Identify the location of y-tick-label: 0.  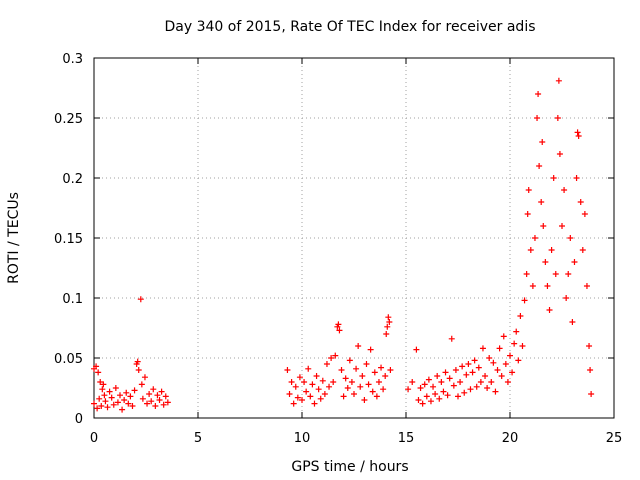
(79, 419).